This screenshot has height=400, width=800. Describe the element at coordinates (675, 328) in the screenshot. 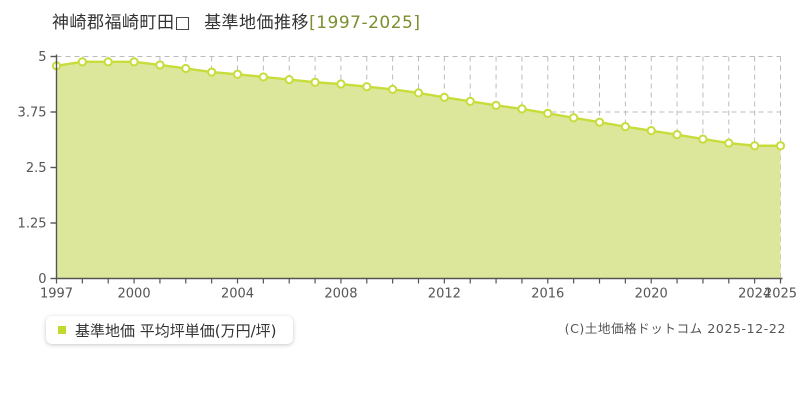

I see `credit-text: (C)土地価格ドットコム 2025-12-22` at that location.